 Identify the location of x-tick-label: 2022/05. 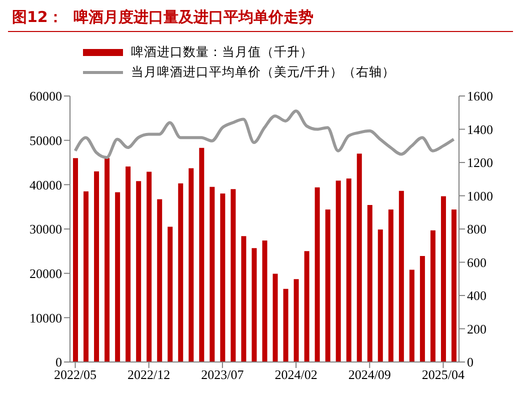
(75, 374).